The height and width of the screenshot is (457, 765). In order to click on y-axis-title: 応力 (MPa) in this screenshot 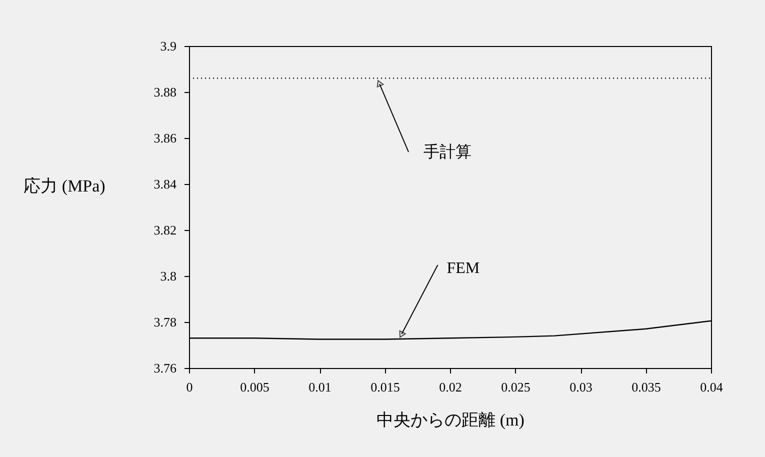, I will do `click(65, 186)`.